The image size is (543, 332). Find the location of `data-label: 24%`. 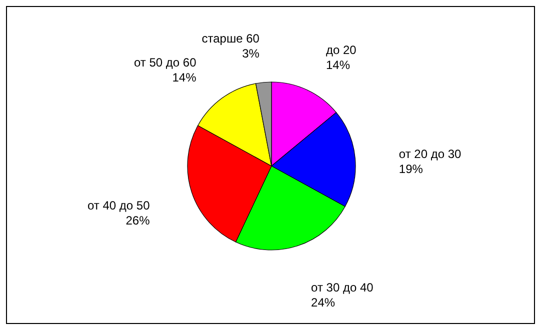

data-label: 24% is located at coordinates (323, 303).